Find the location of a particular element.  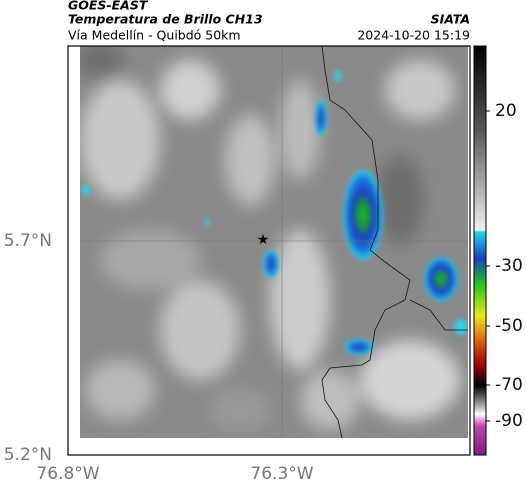

location-star: ★ is located at coordinates (263, 240).